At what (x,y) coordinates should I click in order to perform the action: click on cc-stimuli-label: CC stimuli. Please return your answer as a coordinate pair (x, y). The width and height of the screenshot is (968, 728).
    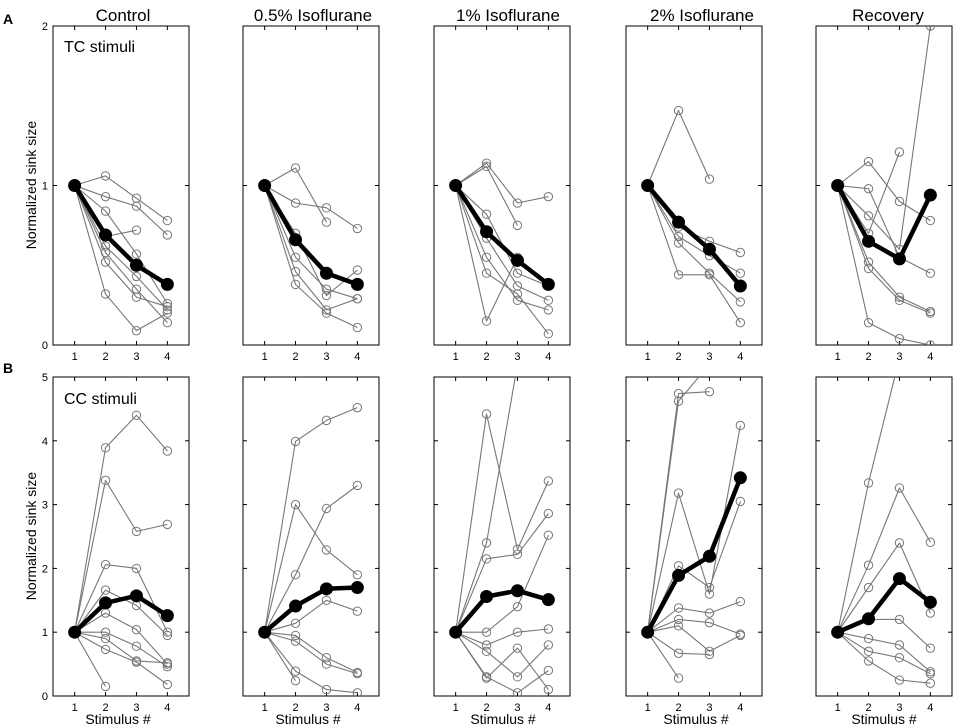
    Looking at the image, I should click on (100, 399).